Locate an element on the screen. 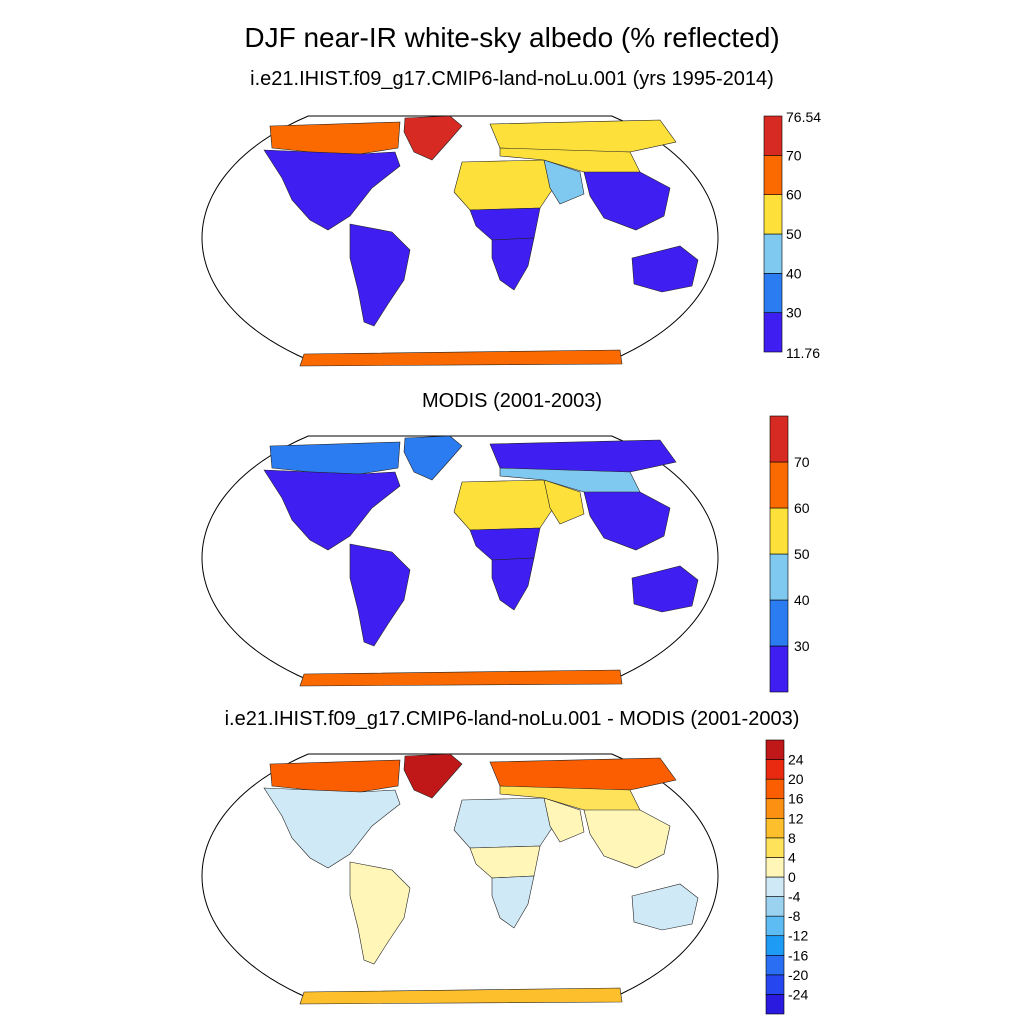 This screenshot has height=1024, width=1024. colorbar-tick-label: -12 is located at coordinates (798, 936).